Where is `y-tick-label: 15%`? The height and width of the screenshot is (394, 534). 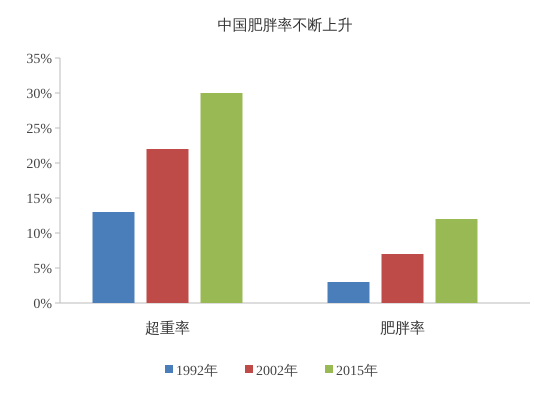
y-tick-label: 15% is located at coordinates (39, 199).